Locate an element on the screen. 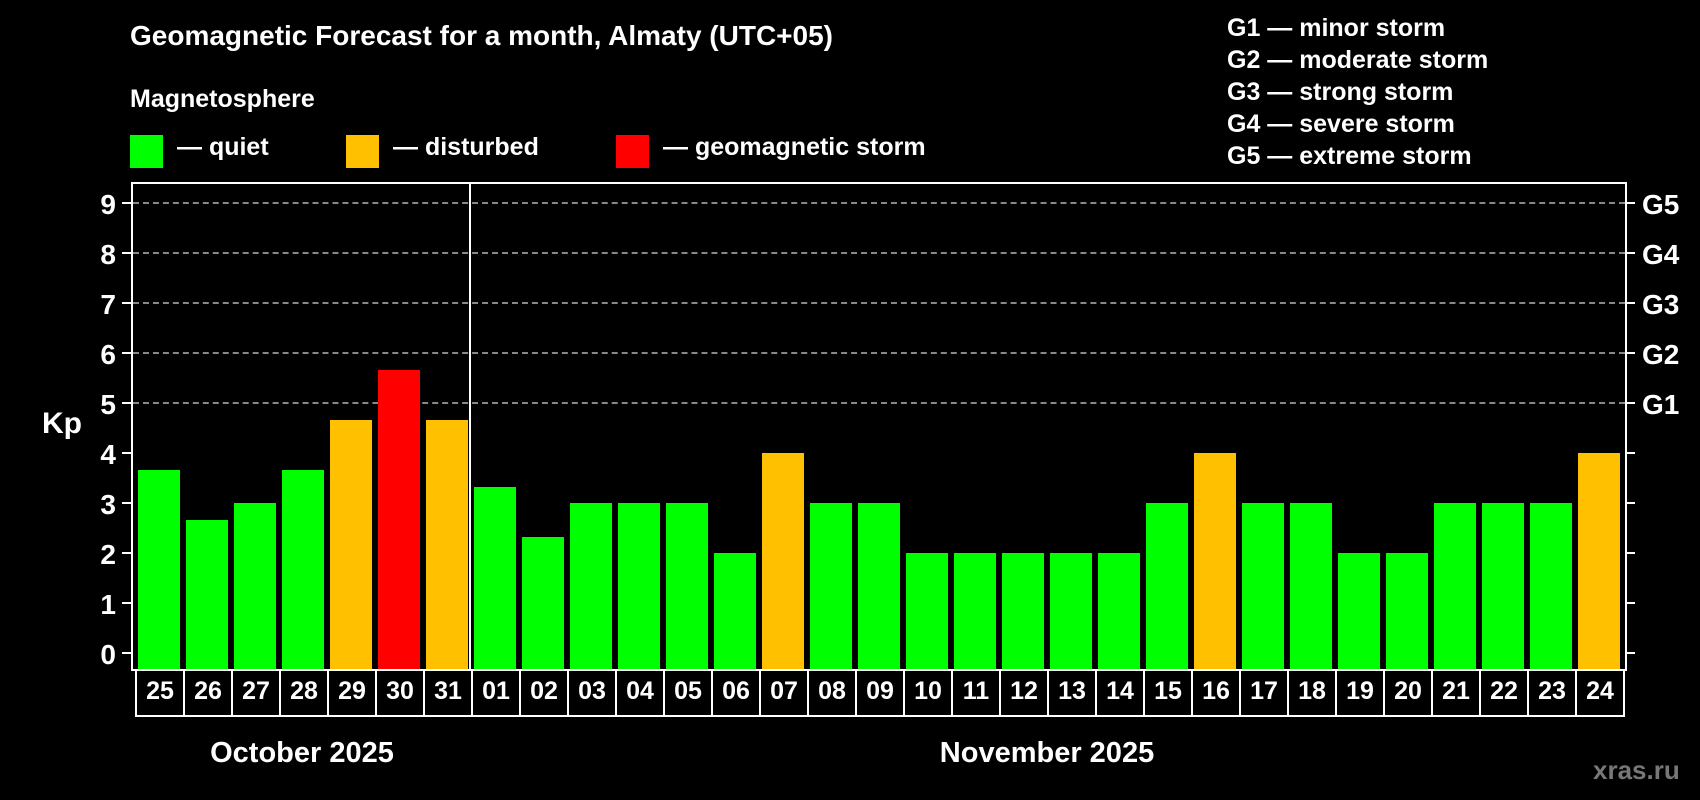 Image resolution: width=1700 pixels, height=800 pixels. bar-storm is located at coordinates (399, 519).